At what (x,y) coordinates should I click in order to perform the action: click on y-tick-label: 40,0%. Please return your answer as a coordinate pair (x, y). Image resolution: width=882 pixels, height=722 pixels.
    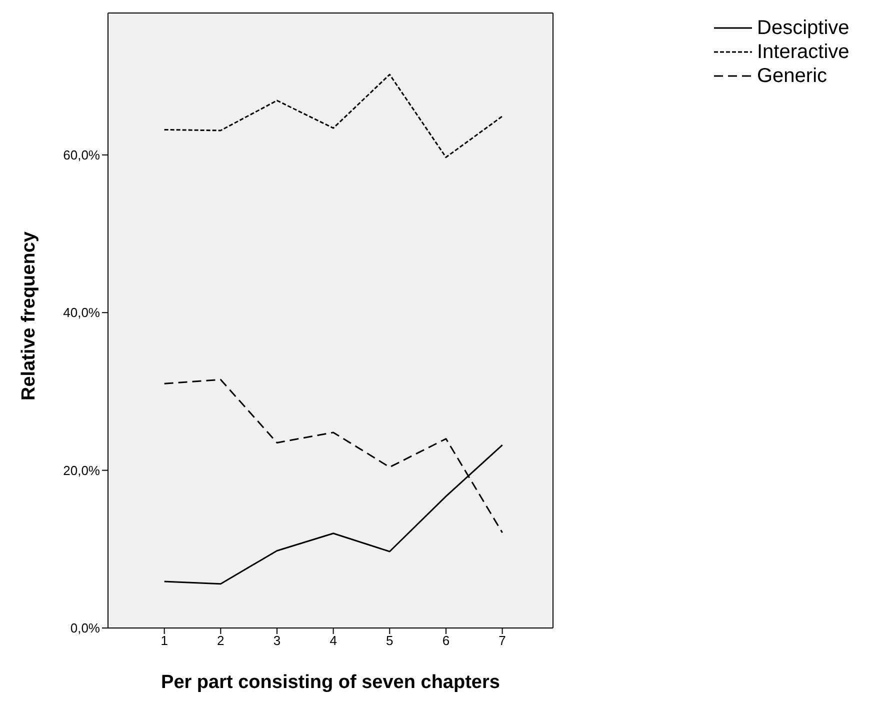
    Looking at the image, I should click on (81, 312).